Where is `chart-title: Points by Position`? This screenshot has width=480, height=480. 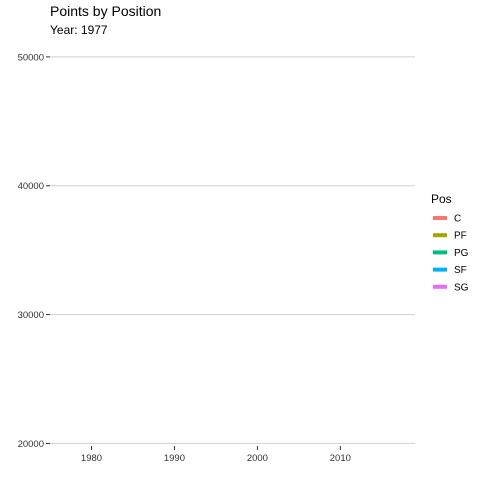
chart-title: Points by Position is located at coordinates (105, 11).